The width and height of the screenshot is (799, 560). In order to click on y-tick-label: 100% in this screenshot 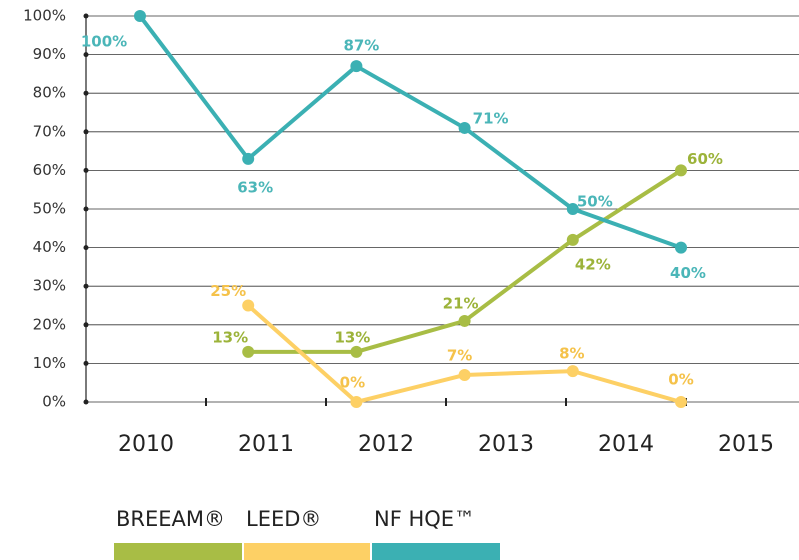, I will do `click(44, 16)`.